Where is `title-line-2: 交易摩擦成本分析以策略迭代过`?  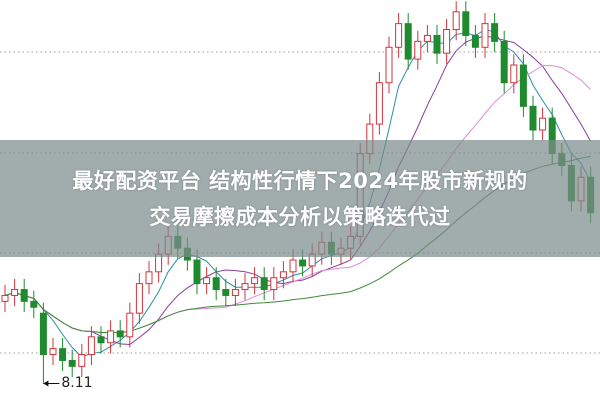 title-line-2: 交易摩擦成本分析以策略迭代过 is located at coordinates (300, 216).